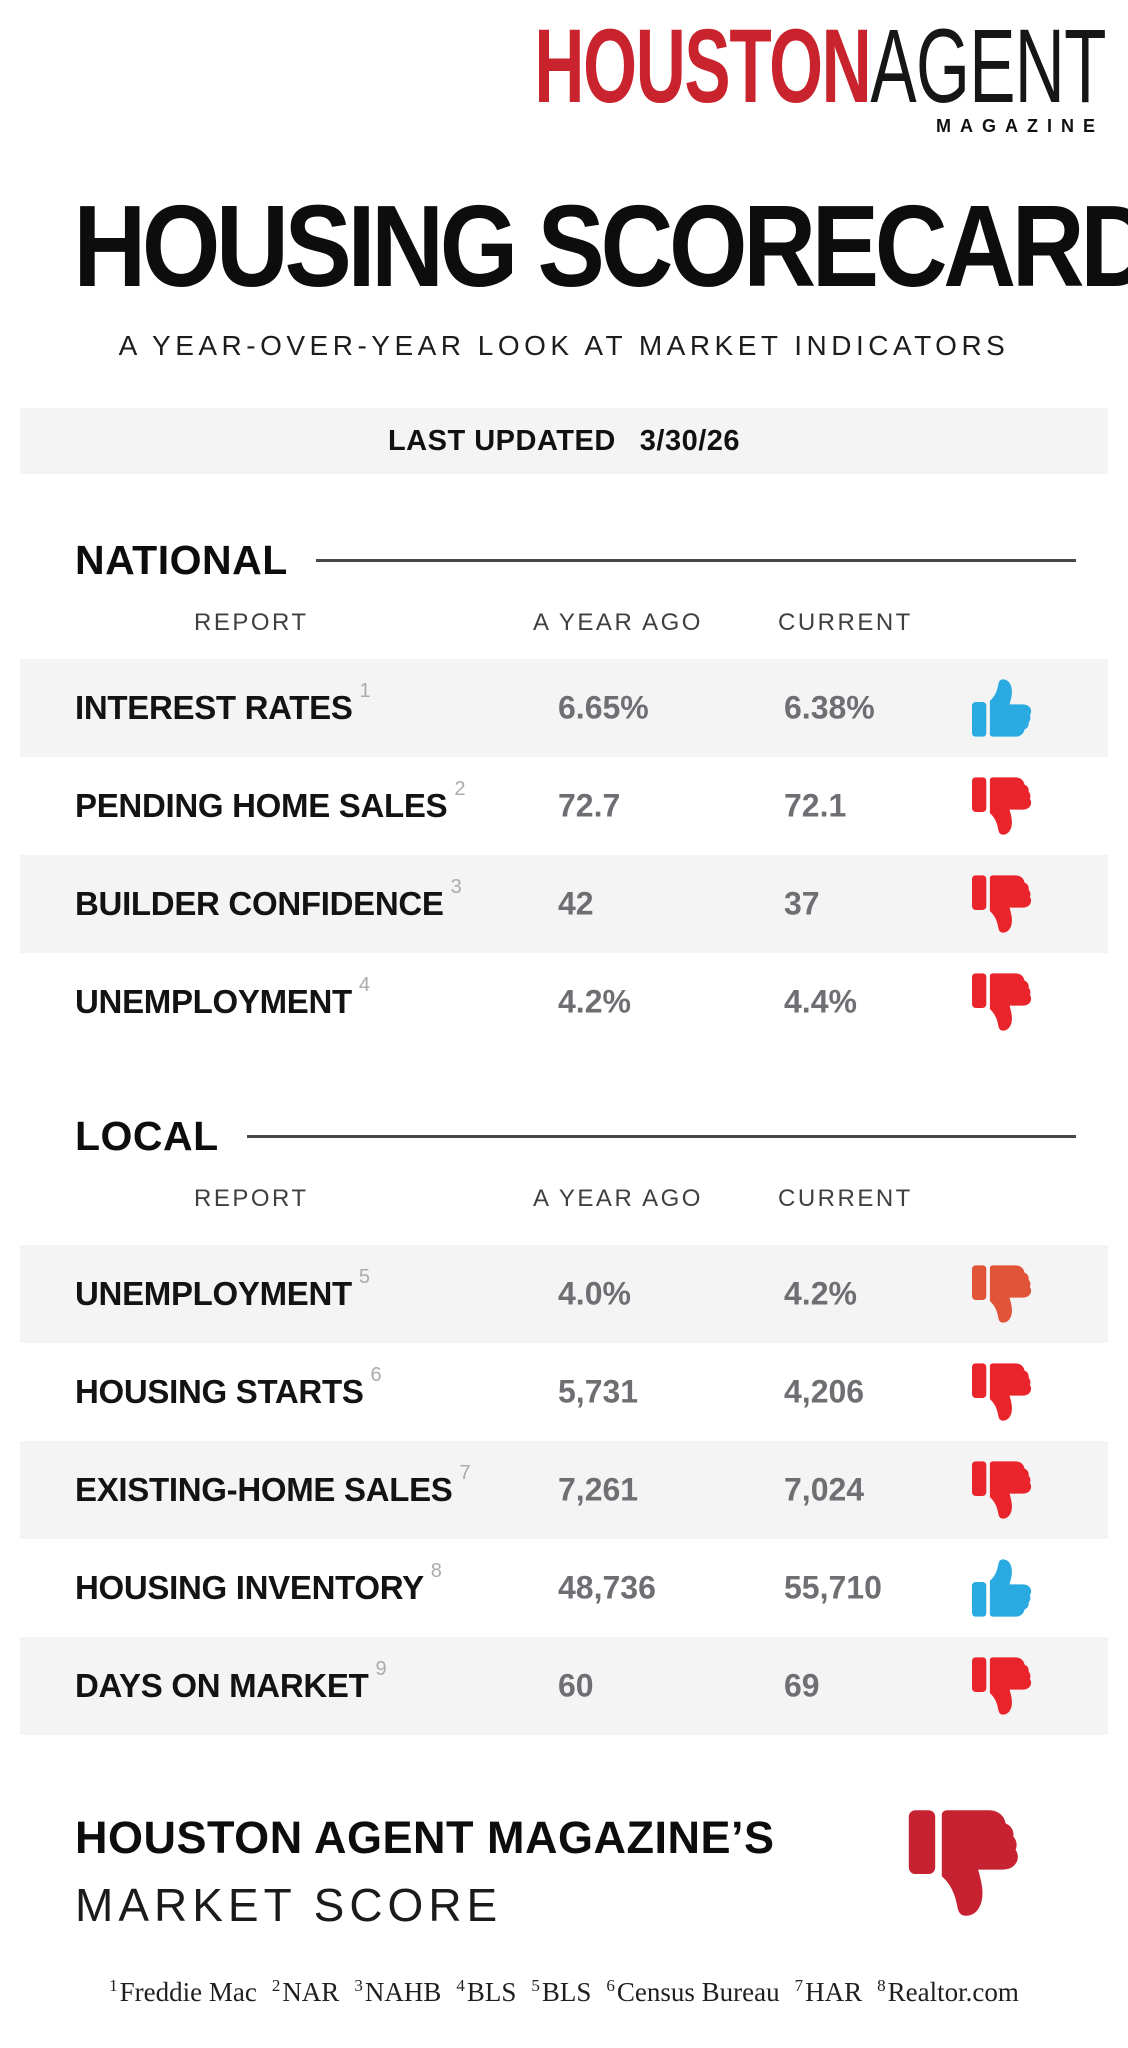 The image size is (1128, 2048). I want to click on row-label-wrap: UNEMPLOYMENT 4, so click(222, 997).